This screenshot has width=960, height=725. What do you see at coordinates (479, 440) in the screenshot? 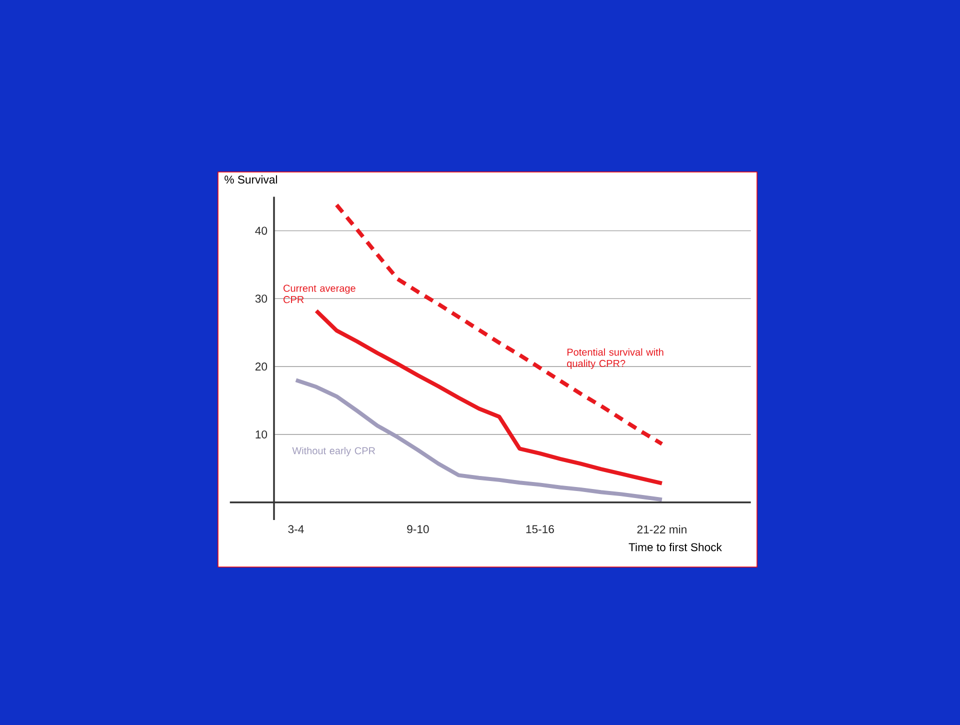
I see `line-series` at bounding box center [479, 440].